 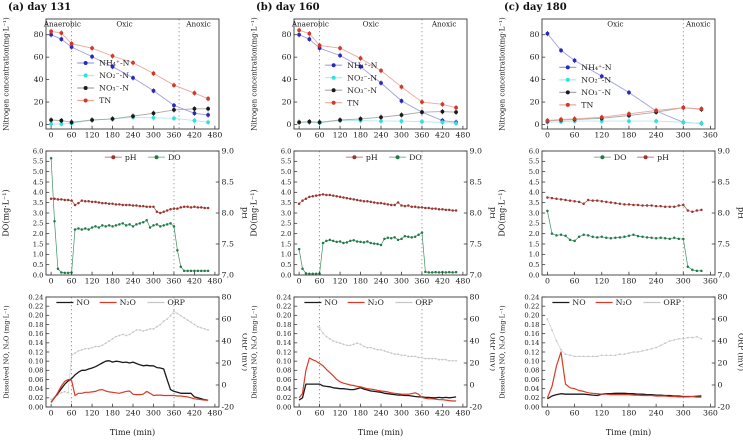 I want to click on svg-text: -20, so click(x=228, y=406).